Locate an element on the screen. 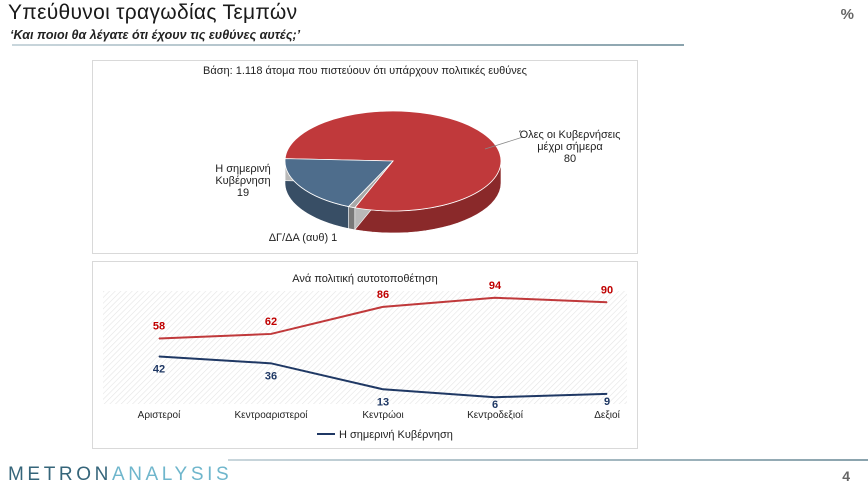  pie-label-all-governments: Όλες οι Κυβερνήσεις μέχρι σήμερα 80 is located at coordinates (570, 147).